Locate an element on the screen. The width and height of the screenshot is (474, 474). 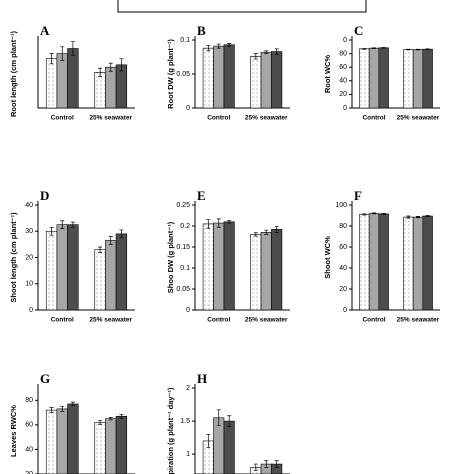
y-axis-label: Shoot length (cm plant⁻¹) is located at coordinates (13, 257).